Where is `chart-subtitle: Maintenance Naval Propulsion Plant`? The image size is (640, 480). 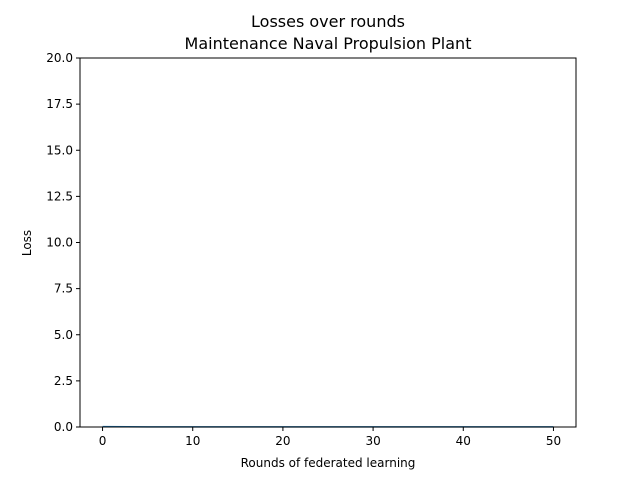
chart-subtitle: Maintenance Naval Propulsion Plant is located at coordinates (328, 43).